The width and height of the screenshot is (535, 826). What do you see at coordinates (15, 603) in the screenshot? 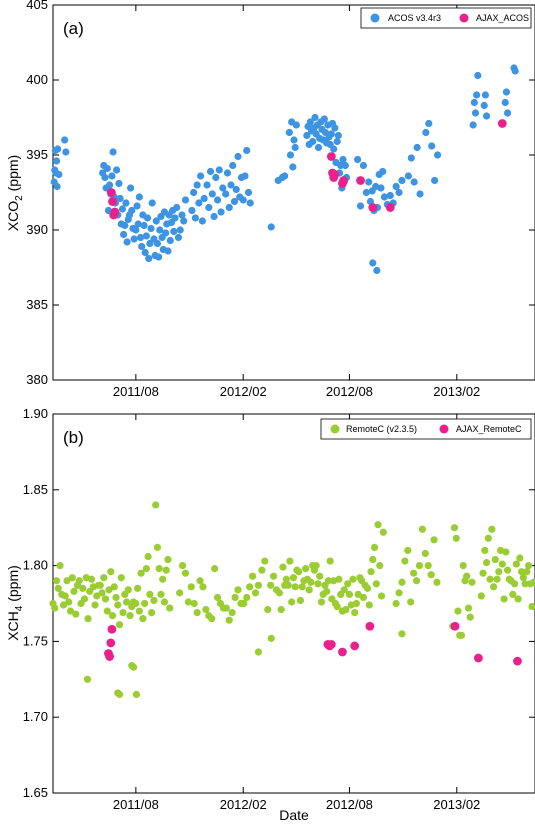
I see `panel-b-ylabel: XCH4 (ppm)` at bounding box center [15, 603].